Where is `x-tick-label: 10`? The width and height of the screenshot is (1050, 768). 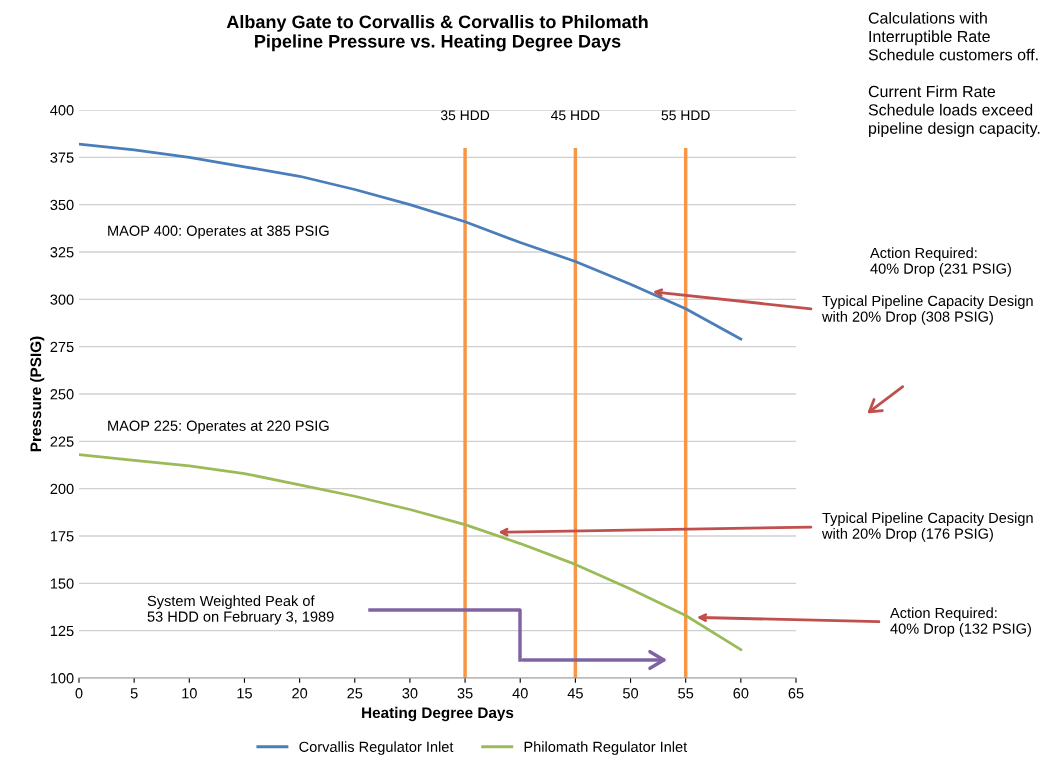
x-tick-label: 10 is located at coordinates (189, 693).